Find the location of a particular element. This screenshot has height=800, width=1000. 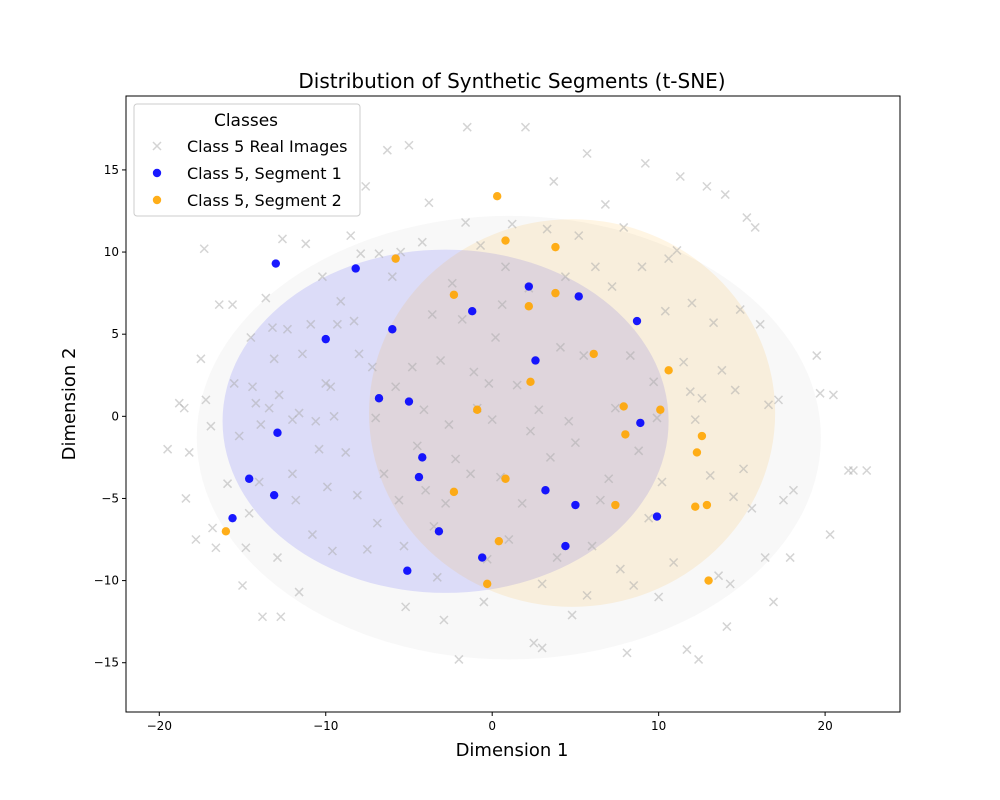

legend-box is located at coordinates (247, 160).